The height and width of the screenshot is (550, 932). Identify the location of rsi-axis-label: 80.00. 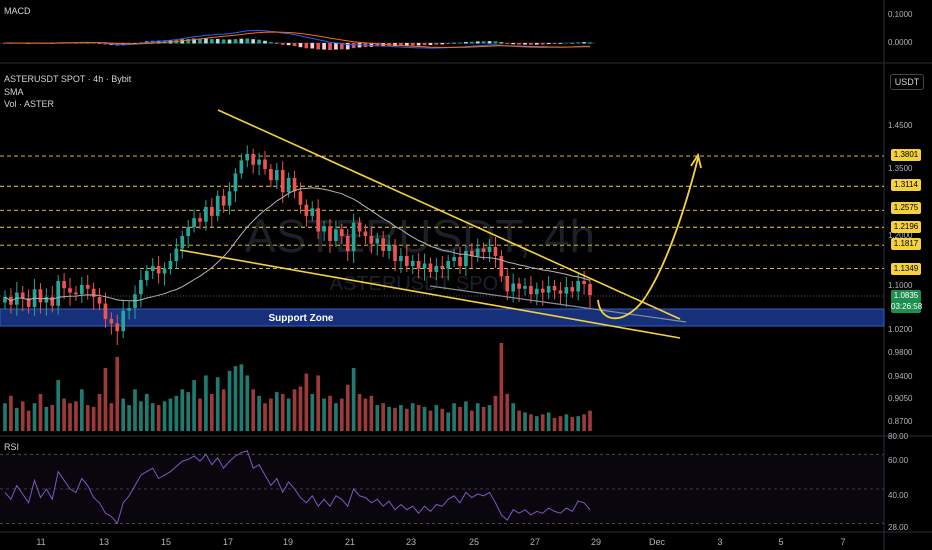
(898, 436).